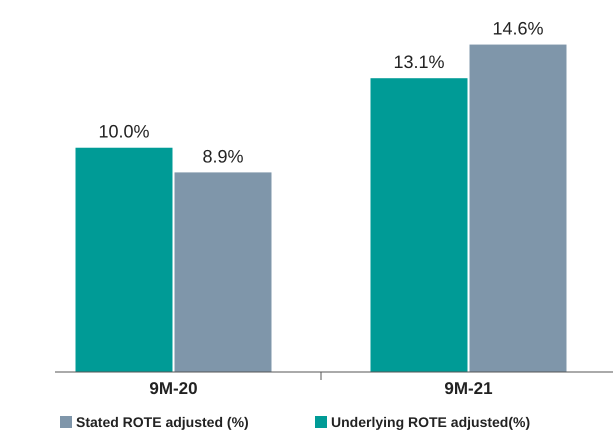 This screenshot has height=436, width=613. What do you see at coordinates (468, 388) in the screenshot?
I see `x-tick-label: 9M-21` at bounding box center [468, 388].